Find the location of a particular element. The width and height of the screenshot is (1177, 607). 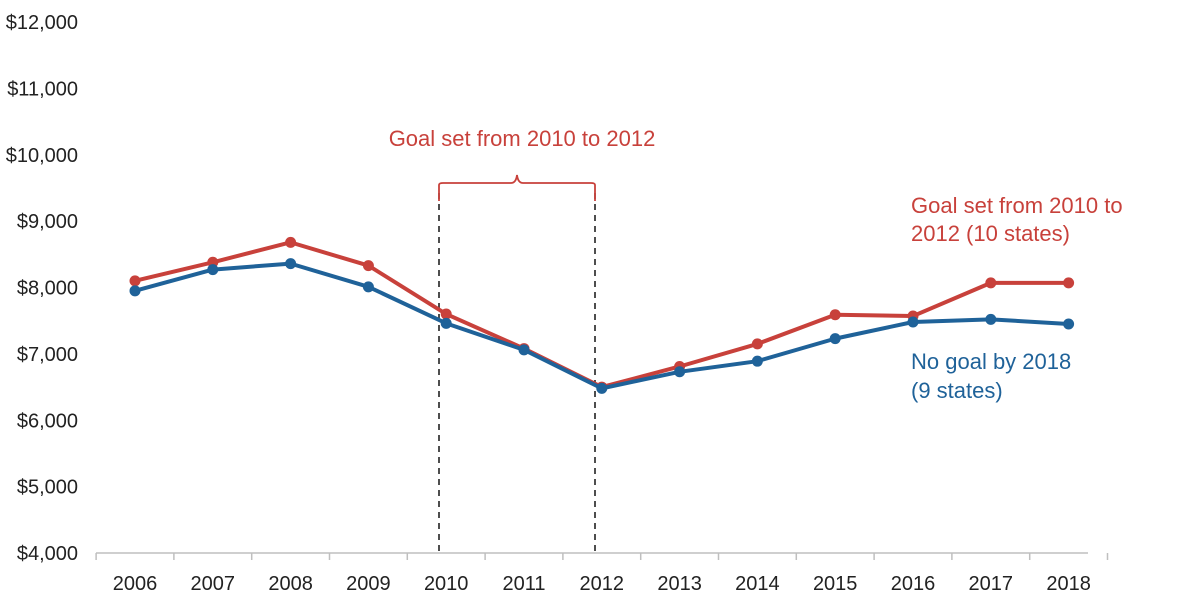

x-tick-label: 2011 is located at coordinates (523, 584).